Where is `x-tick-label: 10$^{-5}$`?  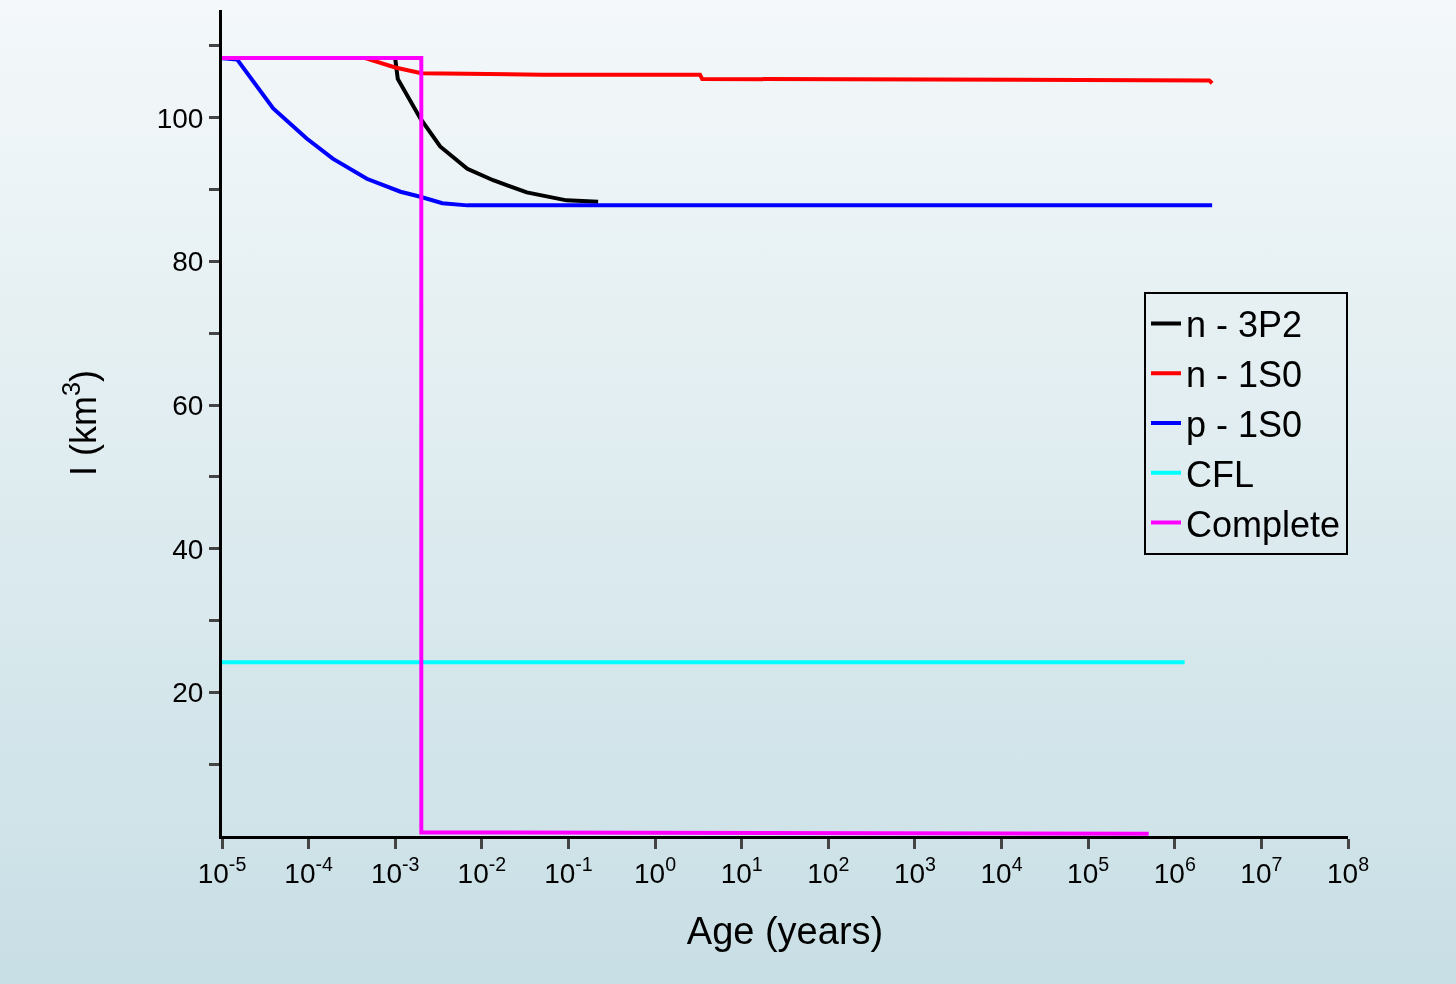 x-tick-label: 10$^{-5}$ is located at coordinates (222, 870).